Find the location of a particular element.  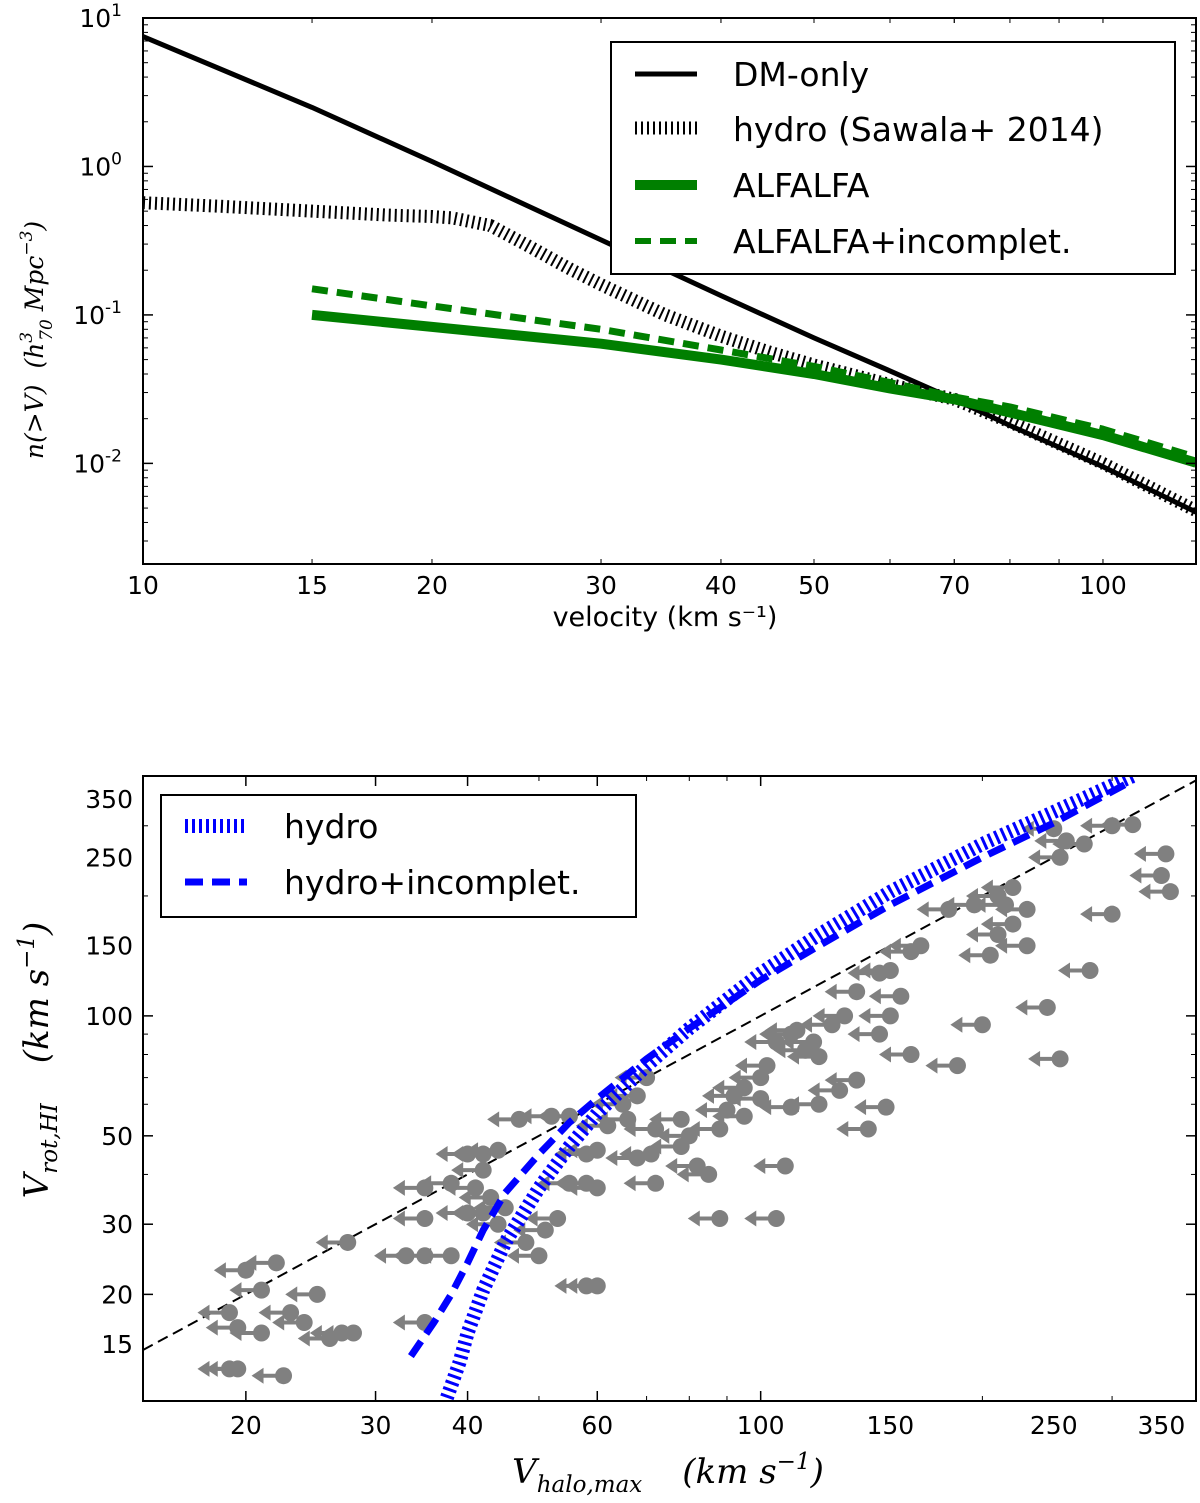

top-x-tick-labels: 10 15 20 30 40 50 70 100 is located at coordinates (627, 585).